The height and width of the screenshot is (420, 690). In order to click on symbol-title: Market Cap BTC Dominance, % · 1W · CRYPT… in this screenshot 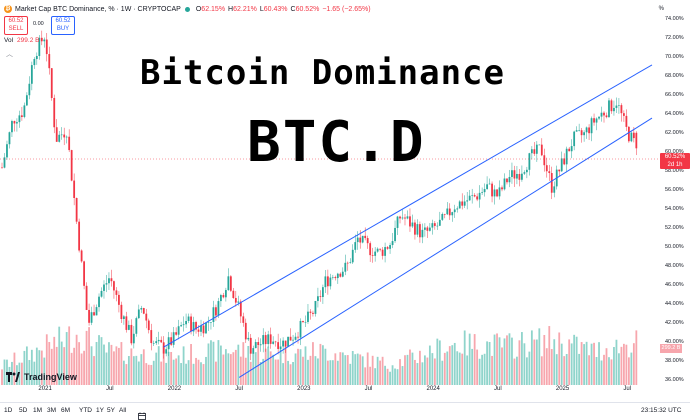, I will do `click(98, 9)`.